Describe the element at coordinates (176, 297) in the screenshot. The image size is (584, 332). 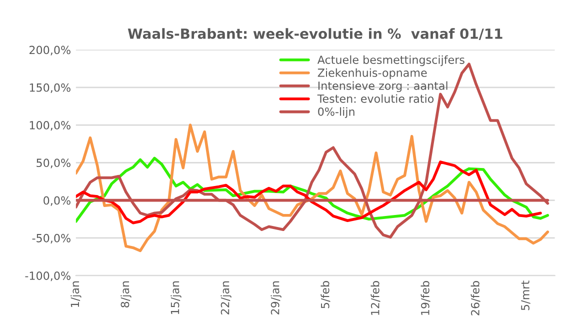
I see `x-tick-label: 15/jan` at that location.